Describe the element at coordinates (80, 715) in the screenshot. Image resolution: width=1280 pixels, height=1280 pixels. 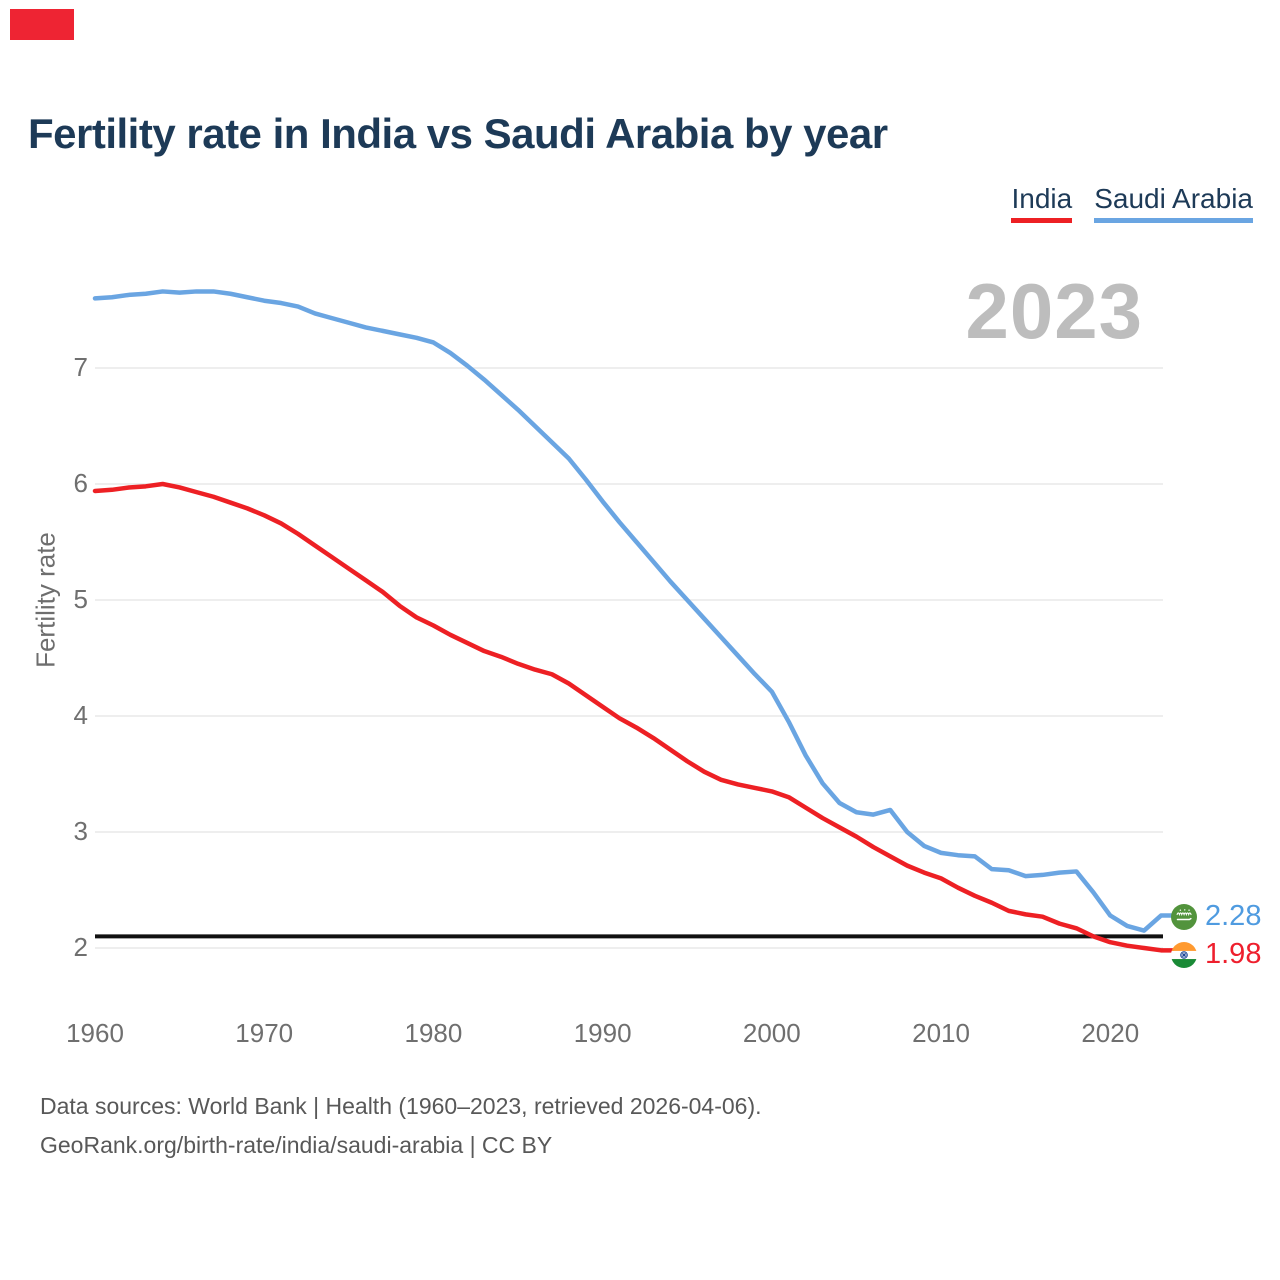
I see `y-tick-label-4: 4` at that location.